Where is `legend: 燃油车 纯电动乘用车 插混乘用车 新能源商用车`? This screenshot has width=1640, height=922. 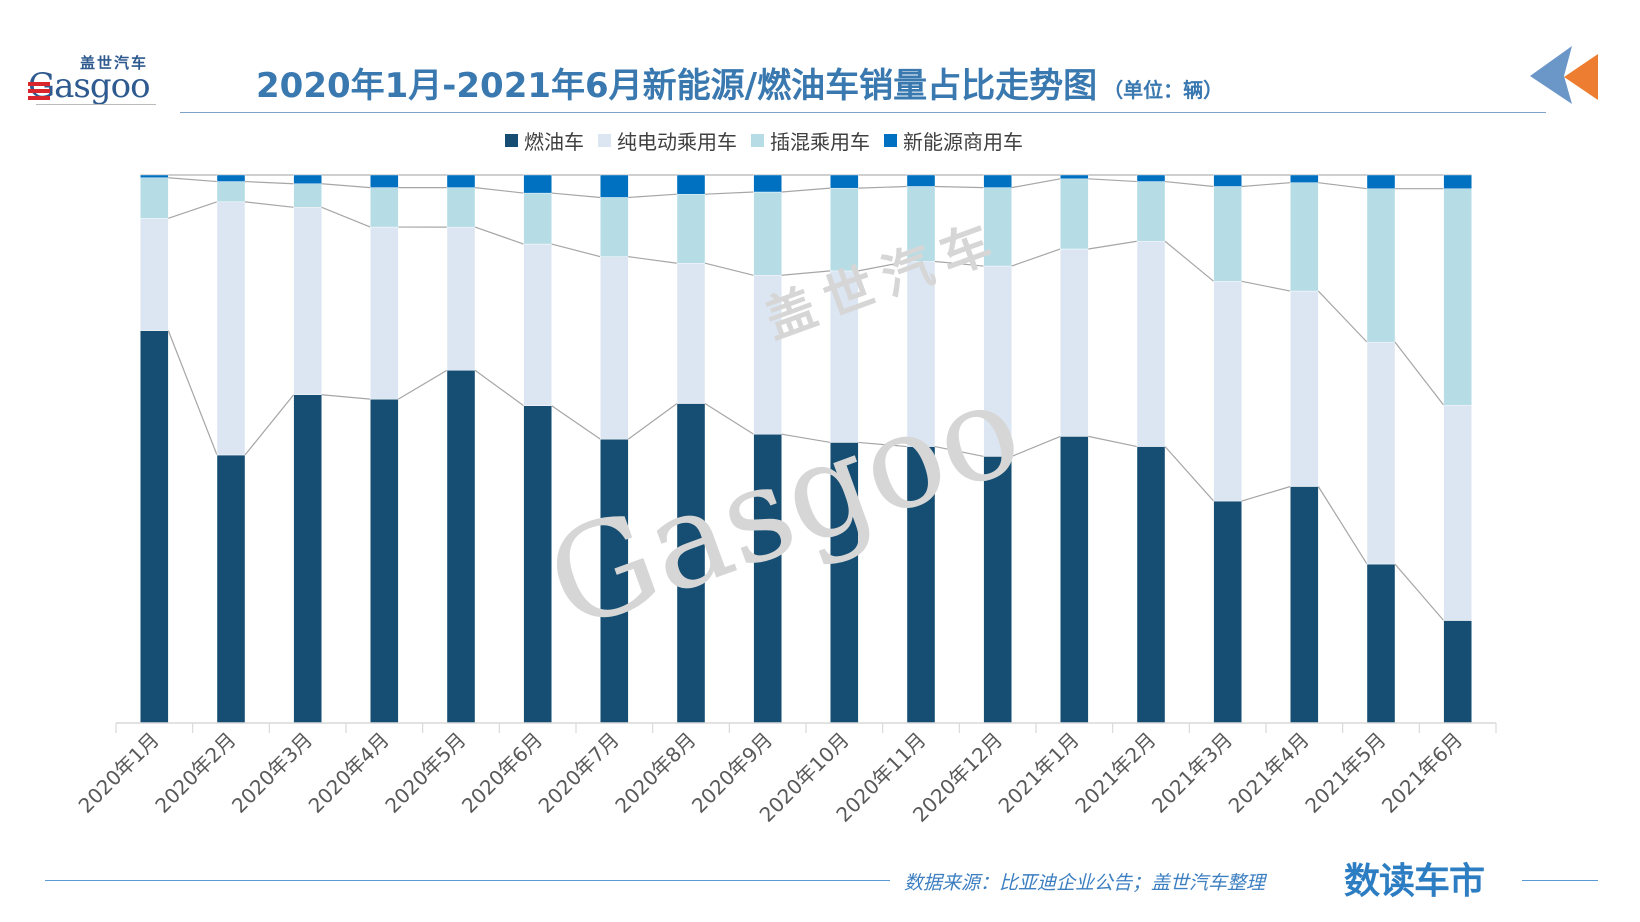
legend: 燃油车 纯电动乘用车 插混乘用车 新能源商用车 is located at coordinates (764, 140).